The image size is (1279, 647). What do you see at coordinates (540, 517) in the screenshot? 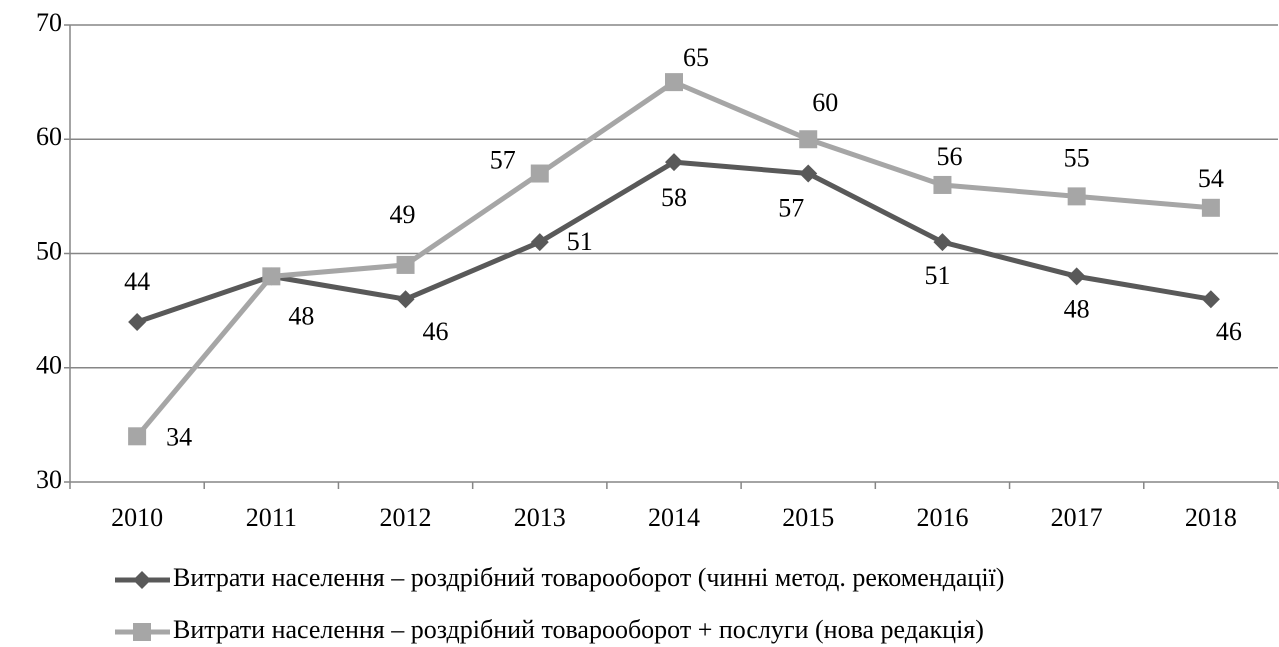
I see `x-tick-label: 2013` at bounding box center [540, 517].